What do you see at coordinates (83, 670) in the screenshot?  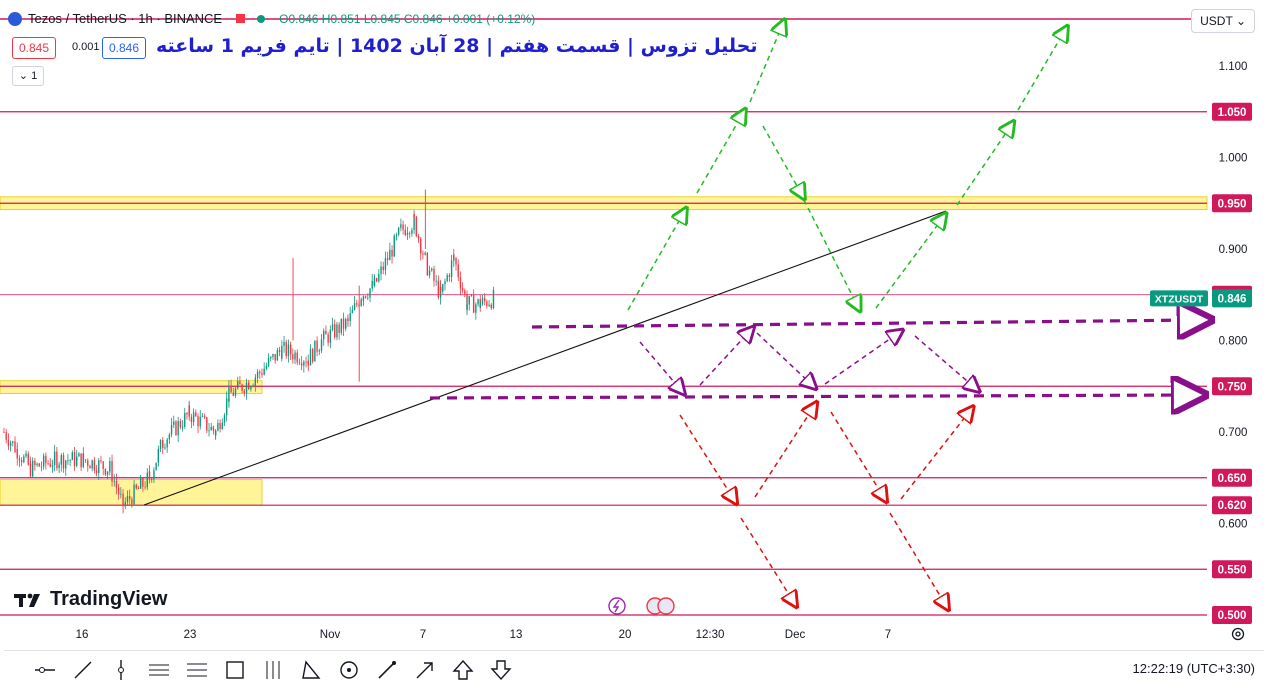 I see `trend-line-icon` at bounding box center [83, 670].